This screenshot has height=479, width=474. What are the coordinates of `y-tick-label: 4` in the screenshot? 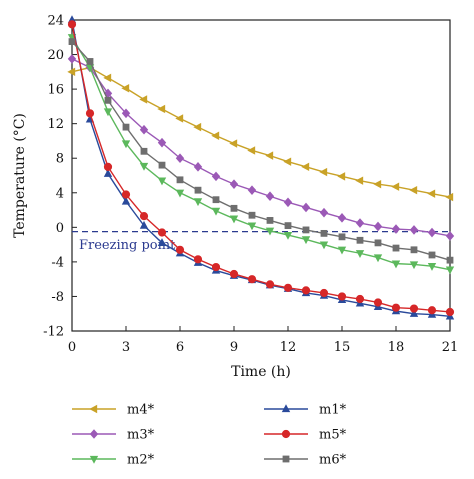 It's located at (60, 193).